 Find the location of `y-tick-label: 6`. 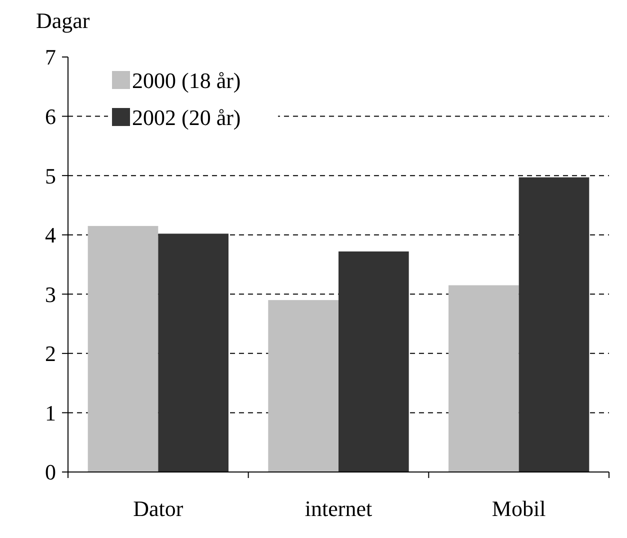

y-tick-label: 6 is located at coordinates (50, 116).